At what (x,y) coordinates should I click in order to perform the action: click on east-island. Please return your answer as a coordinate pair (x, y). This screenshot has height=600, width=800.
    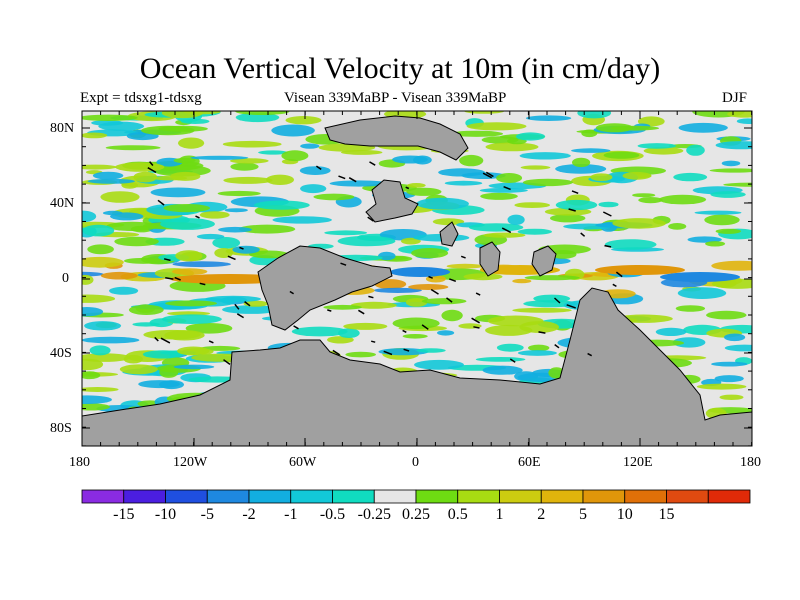
    Looking at the image, I should click on (449, 234).